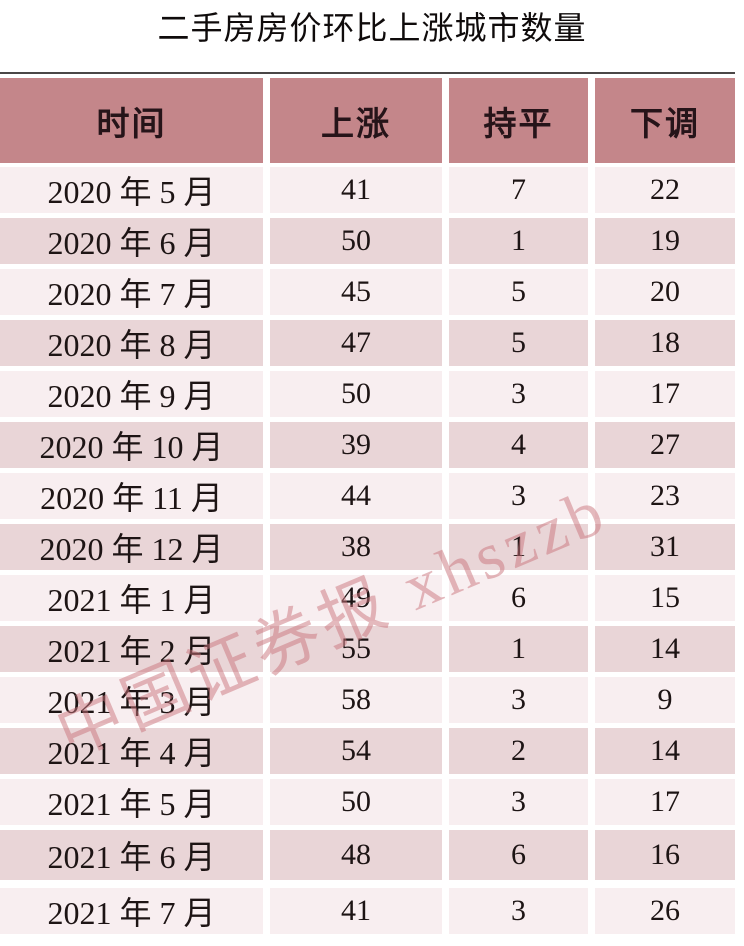 This screenshot has height=946, width=744. I want to click on table-row: 2021 年 1 月 49 6 15, so click(367, 598).